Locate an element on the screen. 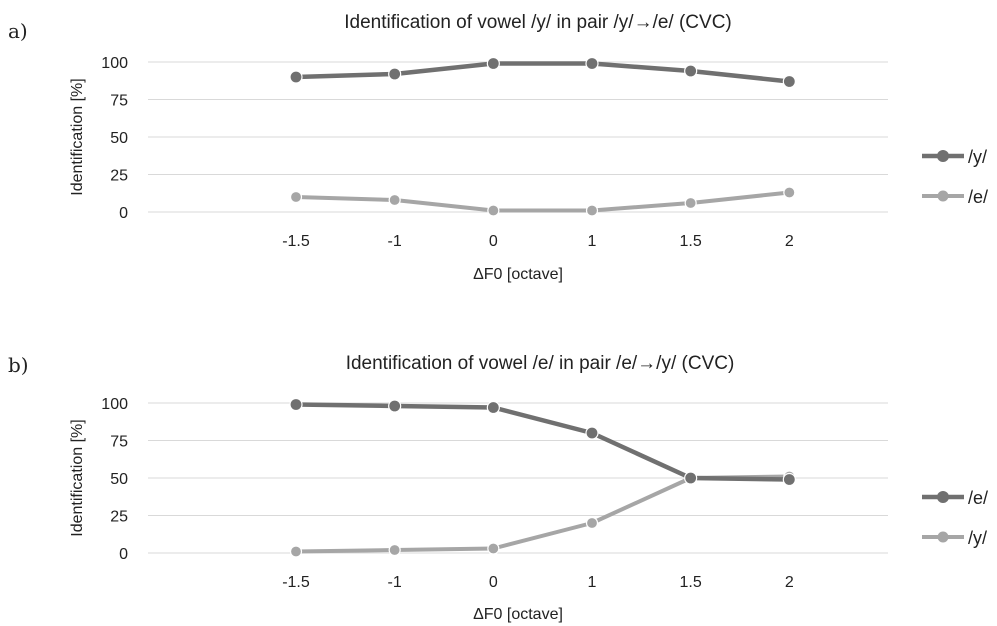 This screenshot has height=626, width=997. panel-label: a) is located at coordinates (18, 31).